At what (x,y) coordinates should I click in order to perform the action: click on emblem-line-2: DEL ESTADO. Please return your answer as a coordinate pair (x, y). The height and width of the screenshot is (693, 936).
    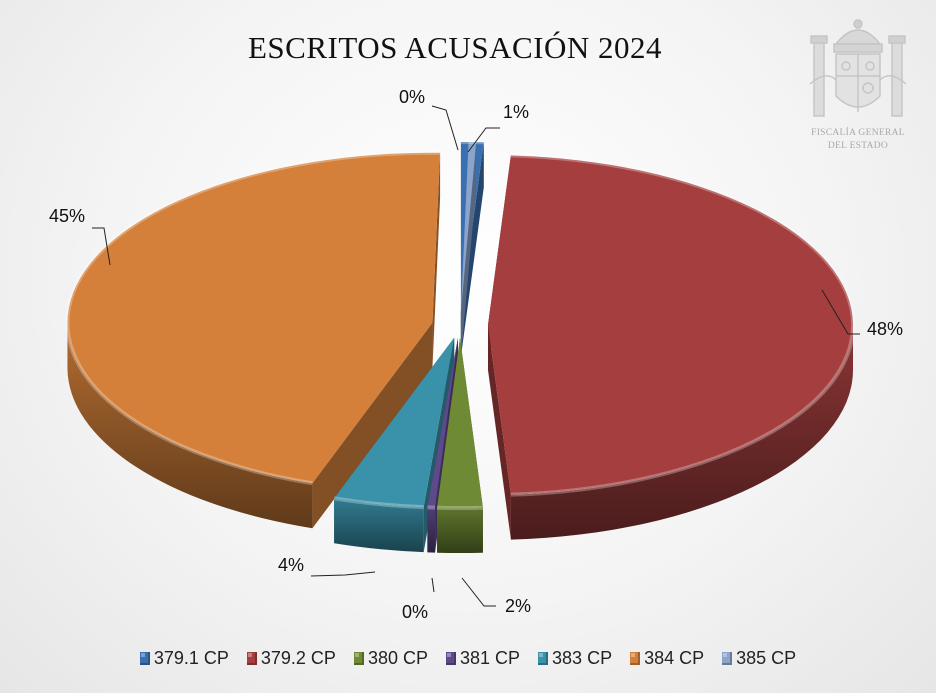
    Looking at the image, I should click on (858, 146).